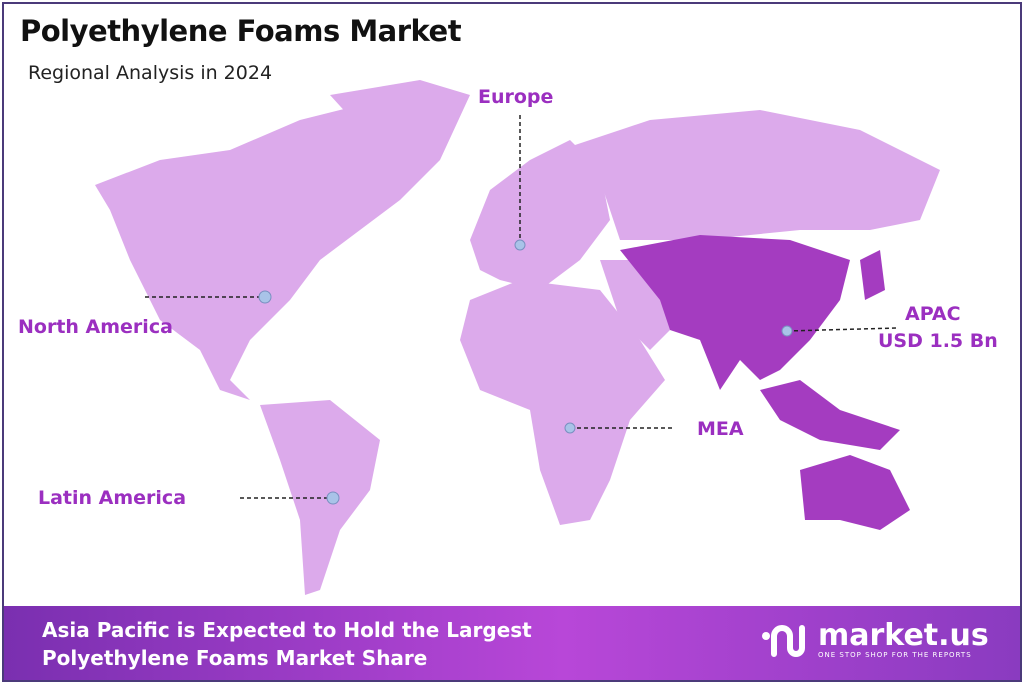  I want to click on apac-marker, so click(787, 331).